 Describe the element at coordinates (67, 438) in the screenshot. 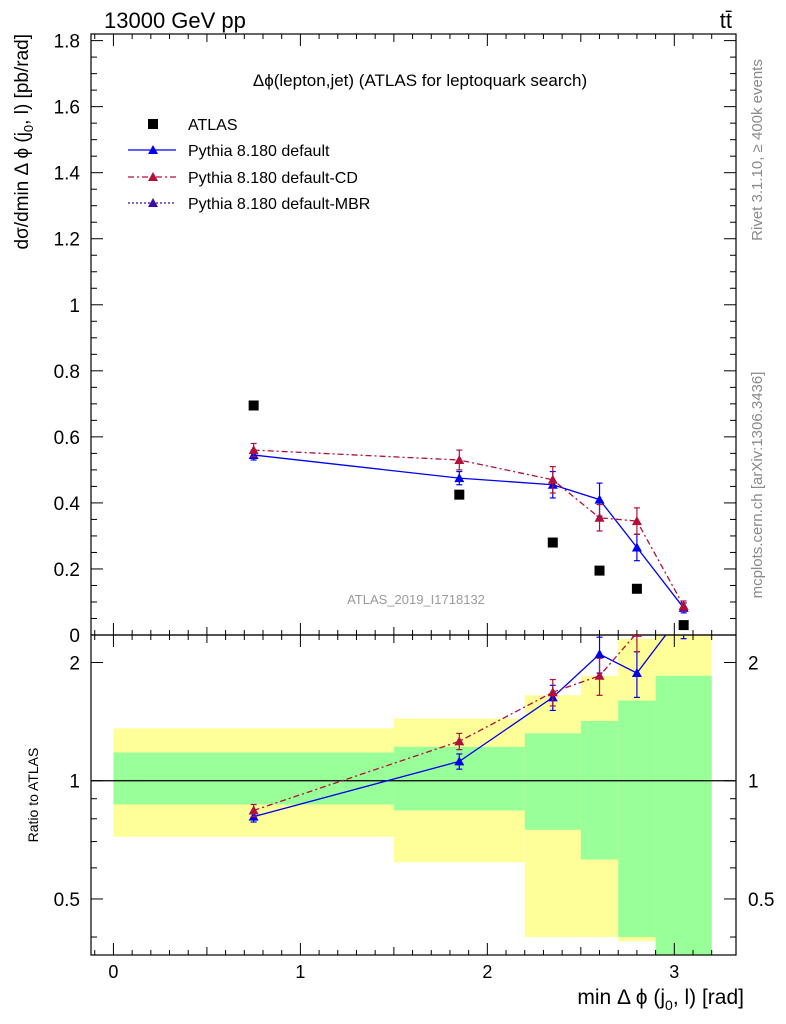

I see `y-tick-label-0.6: 0.6` at that location.